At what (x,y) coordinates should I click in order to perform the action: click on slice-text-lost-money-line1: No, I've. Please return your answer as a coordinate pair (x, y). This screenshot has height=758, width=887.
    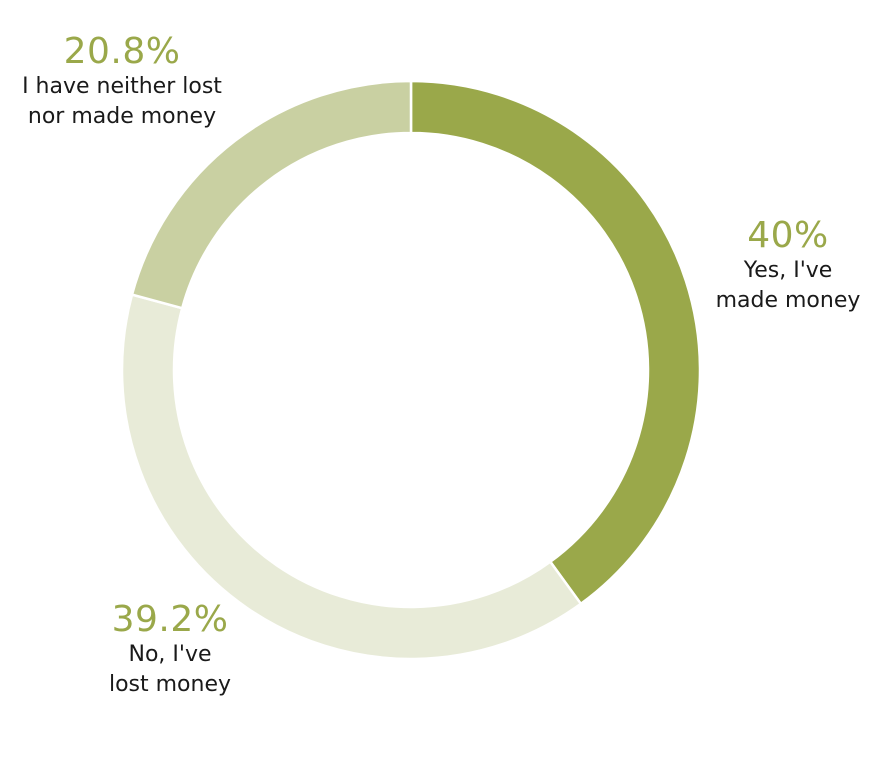
    Looking at the image, I should click on (170, 654).